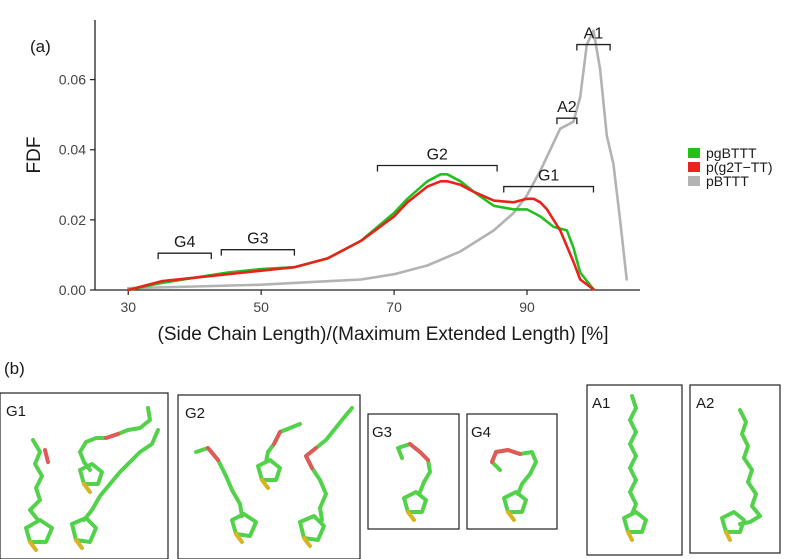  What do you see at coordinates (705, 403) in the screenshot?
I see `box-a2-label: A2` at bounding box center [705, 403].